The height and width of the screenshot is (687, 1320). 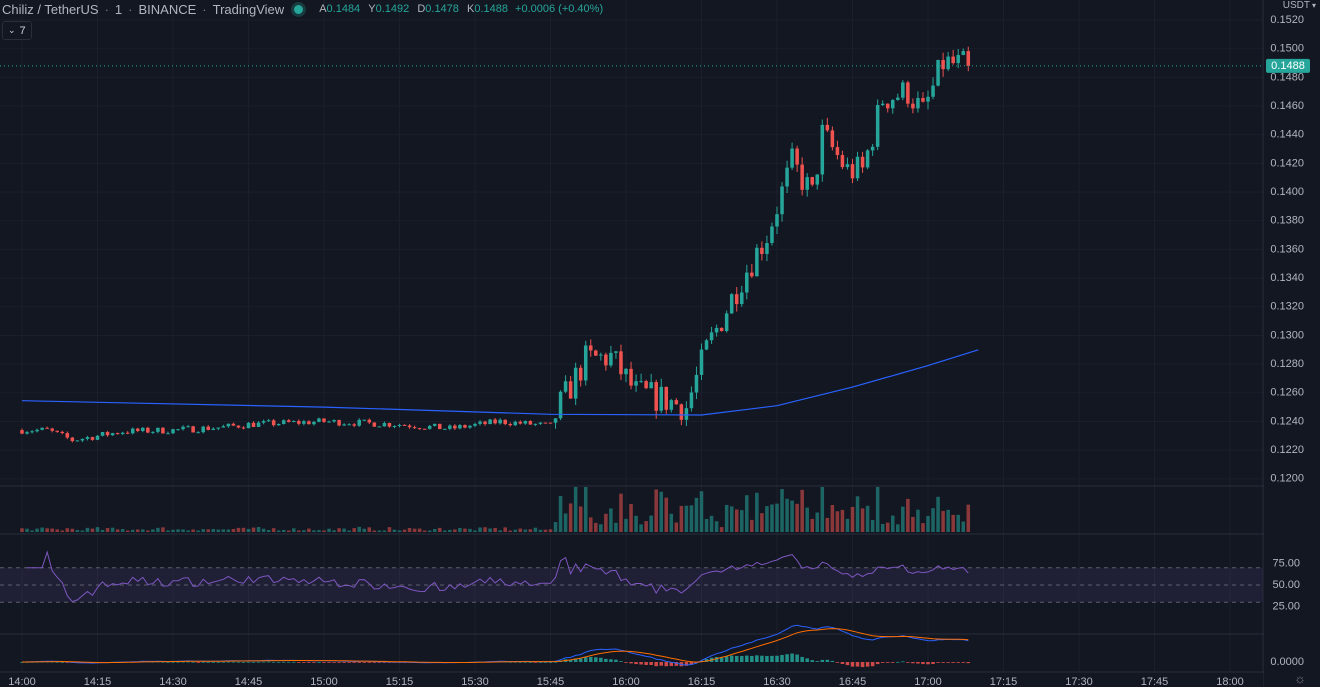 What do you see at coordinates (343, 9) in the screenshot?
I see `open-value: 0.1484` at bounding box center [343, 9].